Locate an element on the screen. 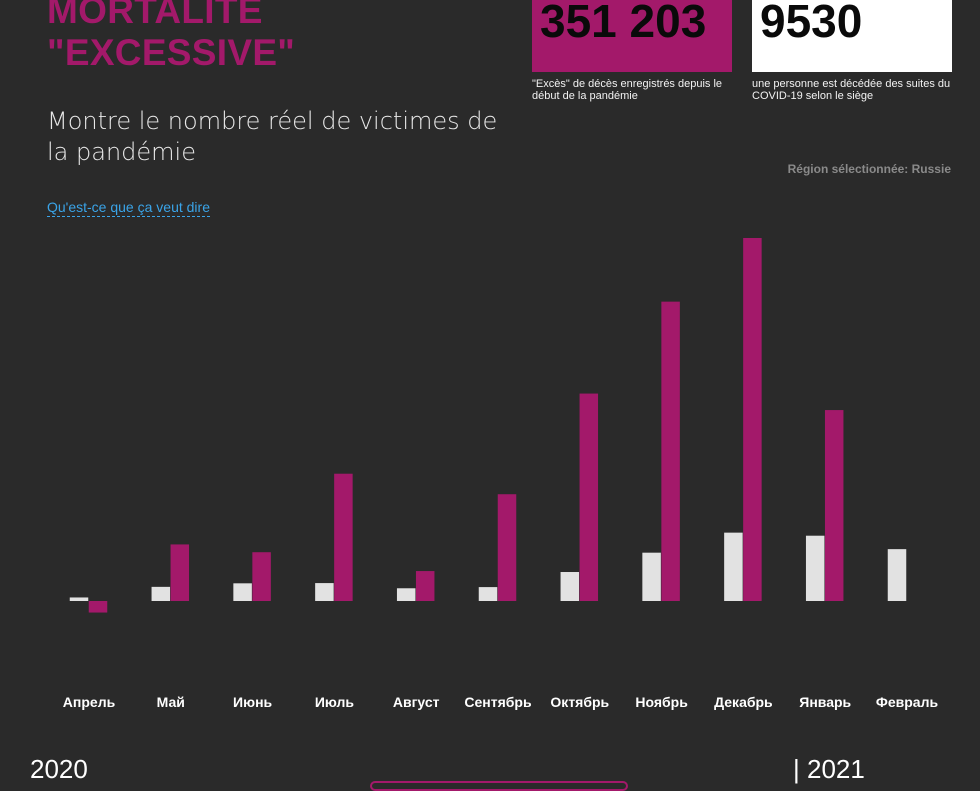 The width and height of the screenshot is (980, 791). timeline-year-start: 2020 is located at coordinates (59, 769).